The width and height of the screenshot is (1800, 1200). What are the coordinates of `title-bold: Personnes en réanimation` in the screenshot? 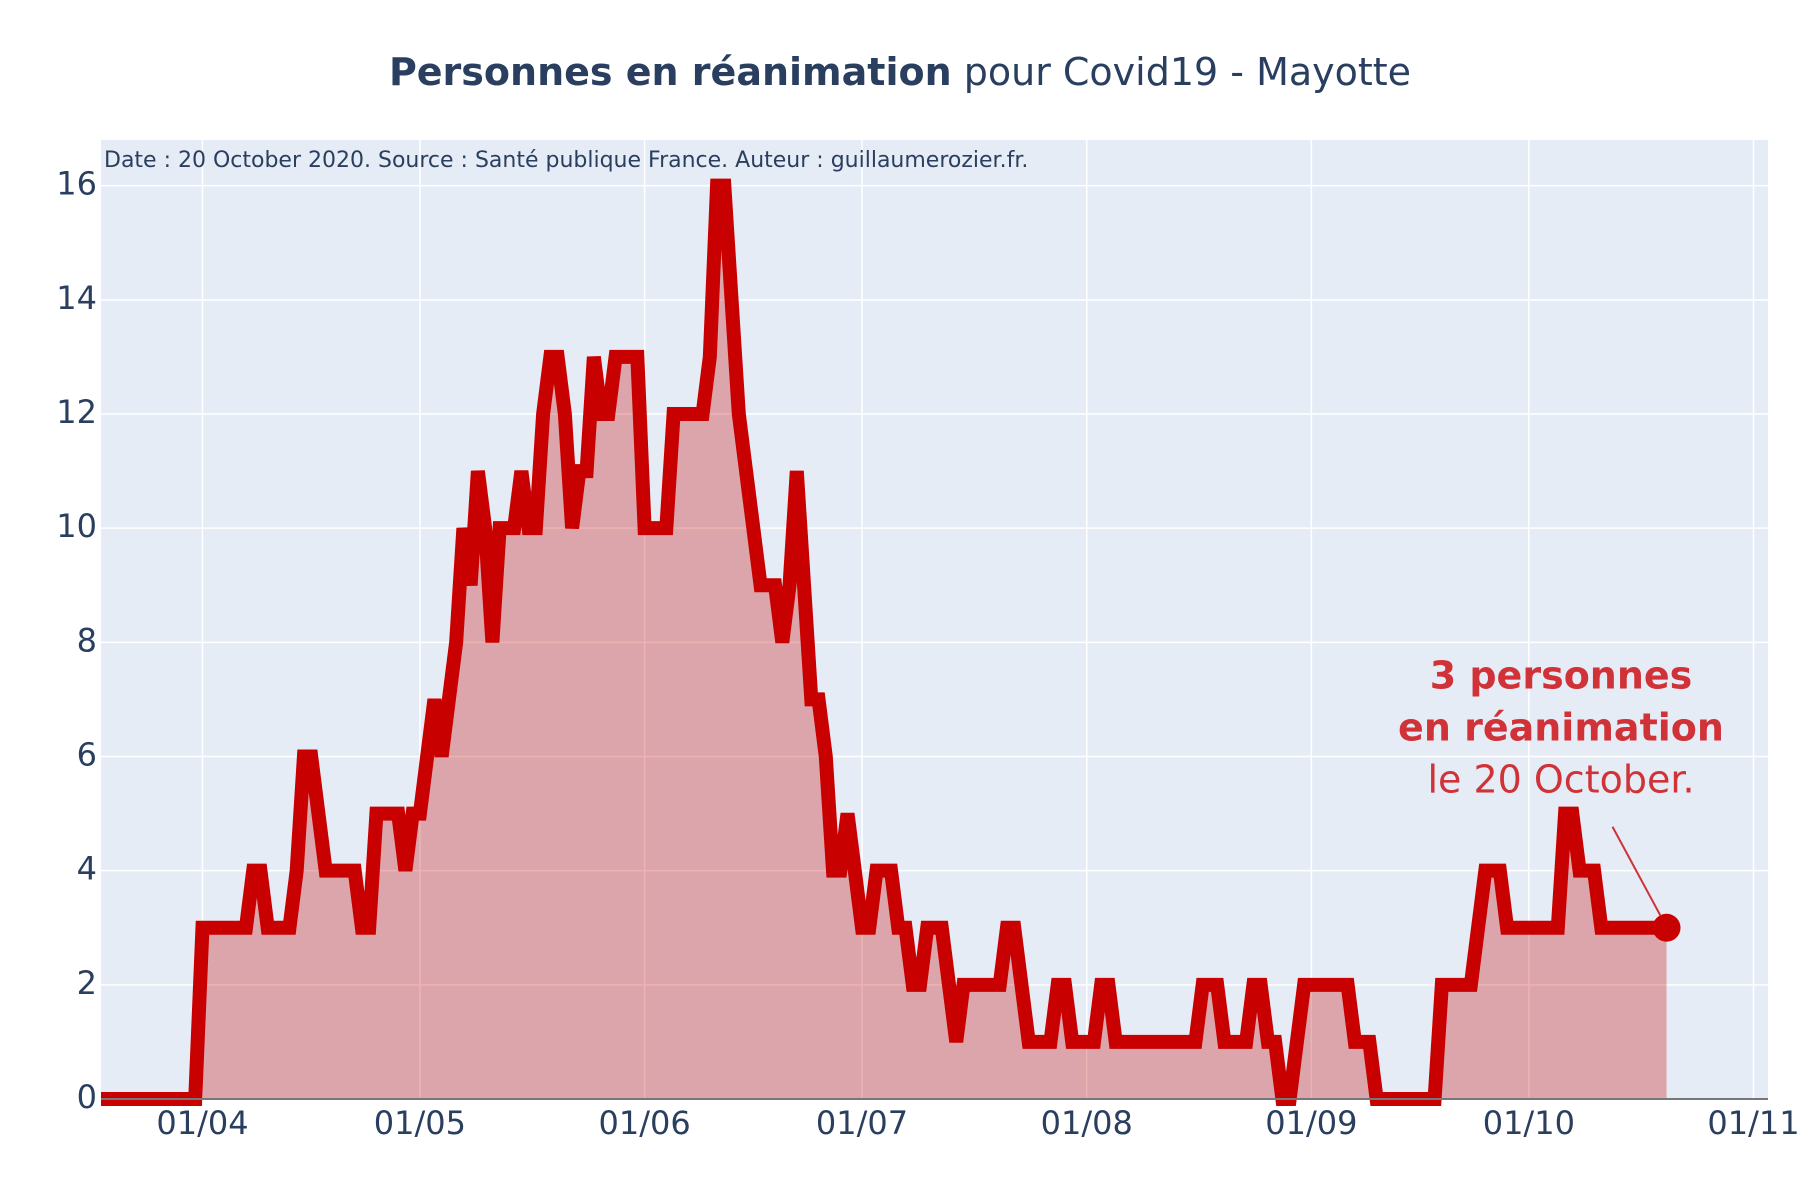 It's located at (670, 72).